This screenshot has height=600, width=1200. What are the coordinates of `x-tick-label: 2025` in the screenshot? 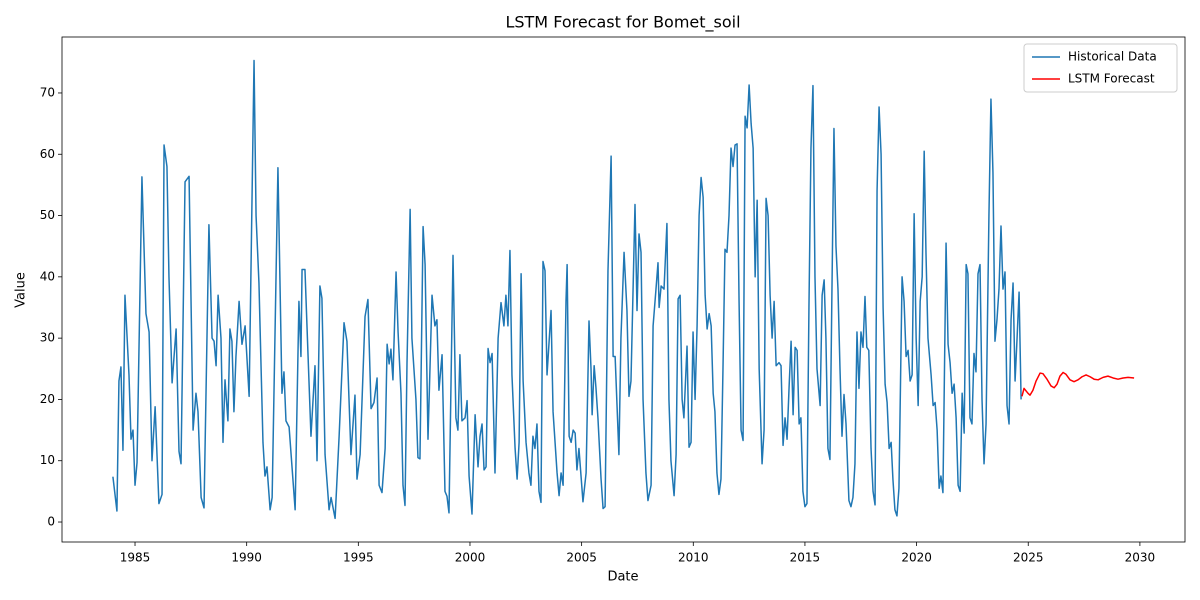 It's located at (1028, 558).